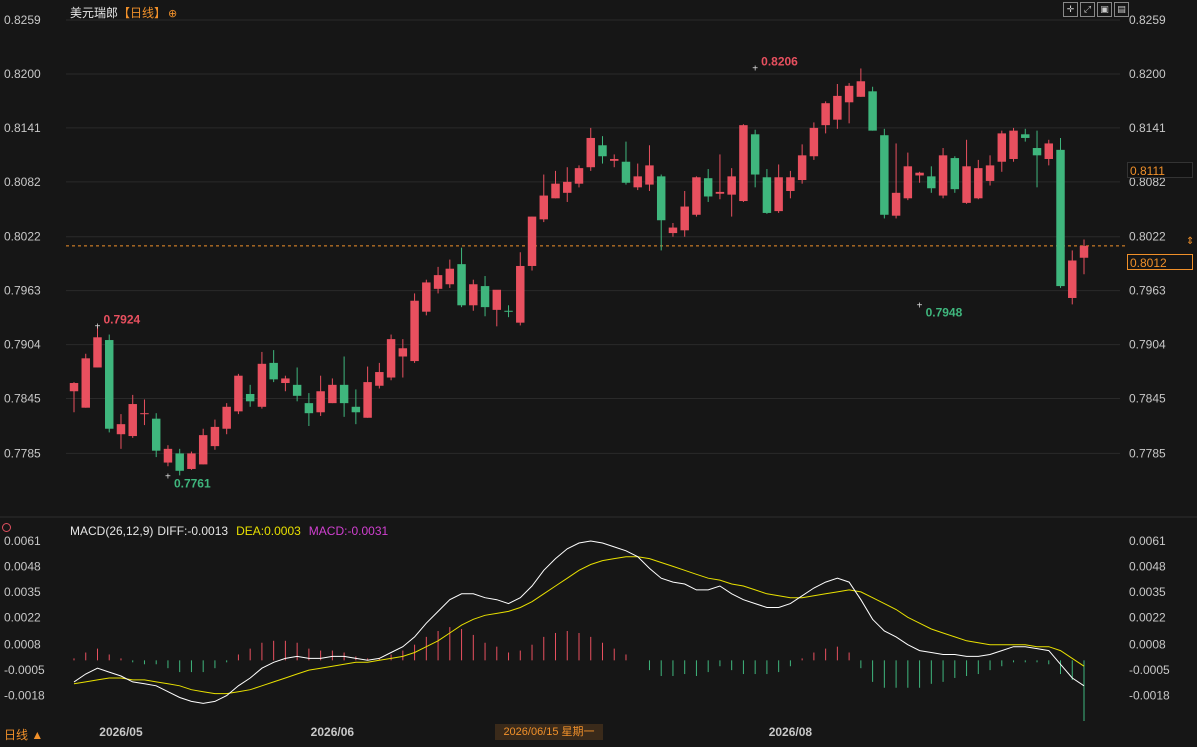 Image resolution: width=1197 pixels, height=747 pixels. I want to click on layout-icon: ▤, so click(1121, 9).